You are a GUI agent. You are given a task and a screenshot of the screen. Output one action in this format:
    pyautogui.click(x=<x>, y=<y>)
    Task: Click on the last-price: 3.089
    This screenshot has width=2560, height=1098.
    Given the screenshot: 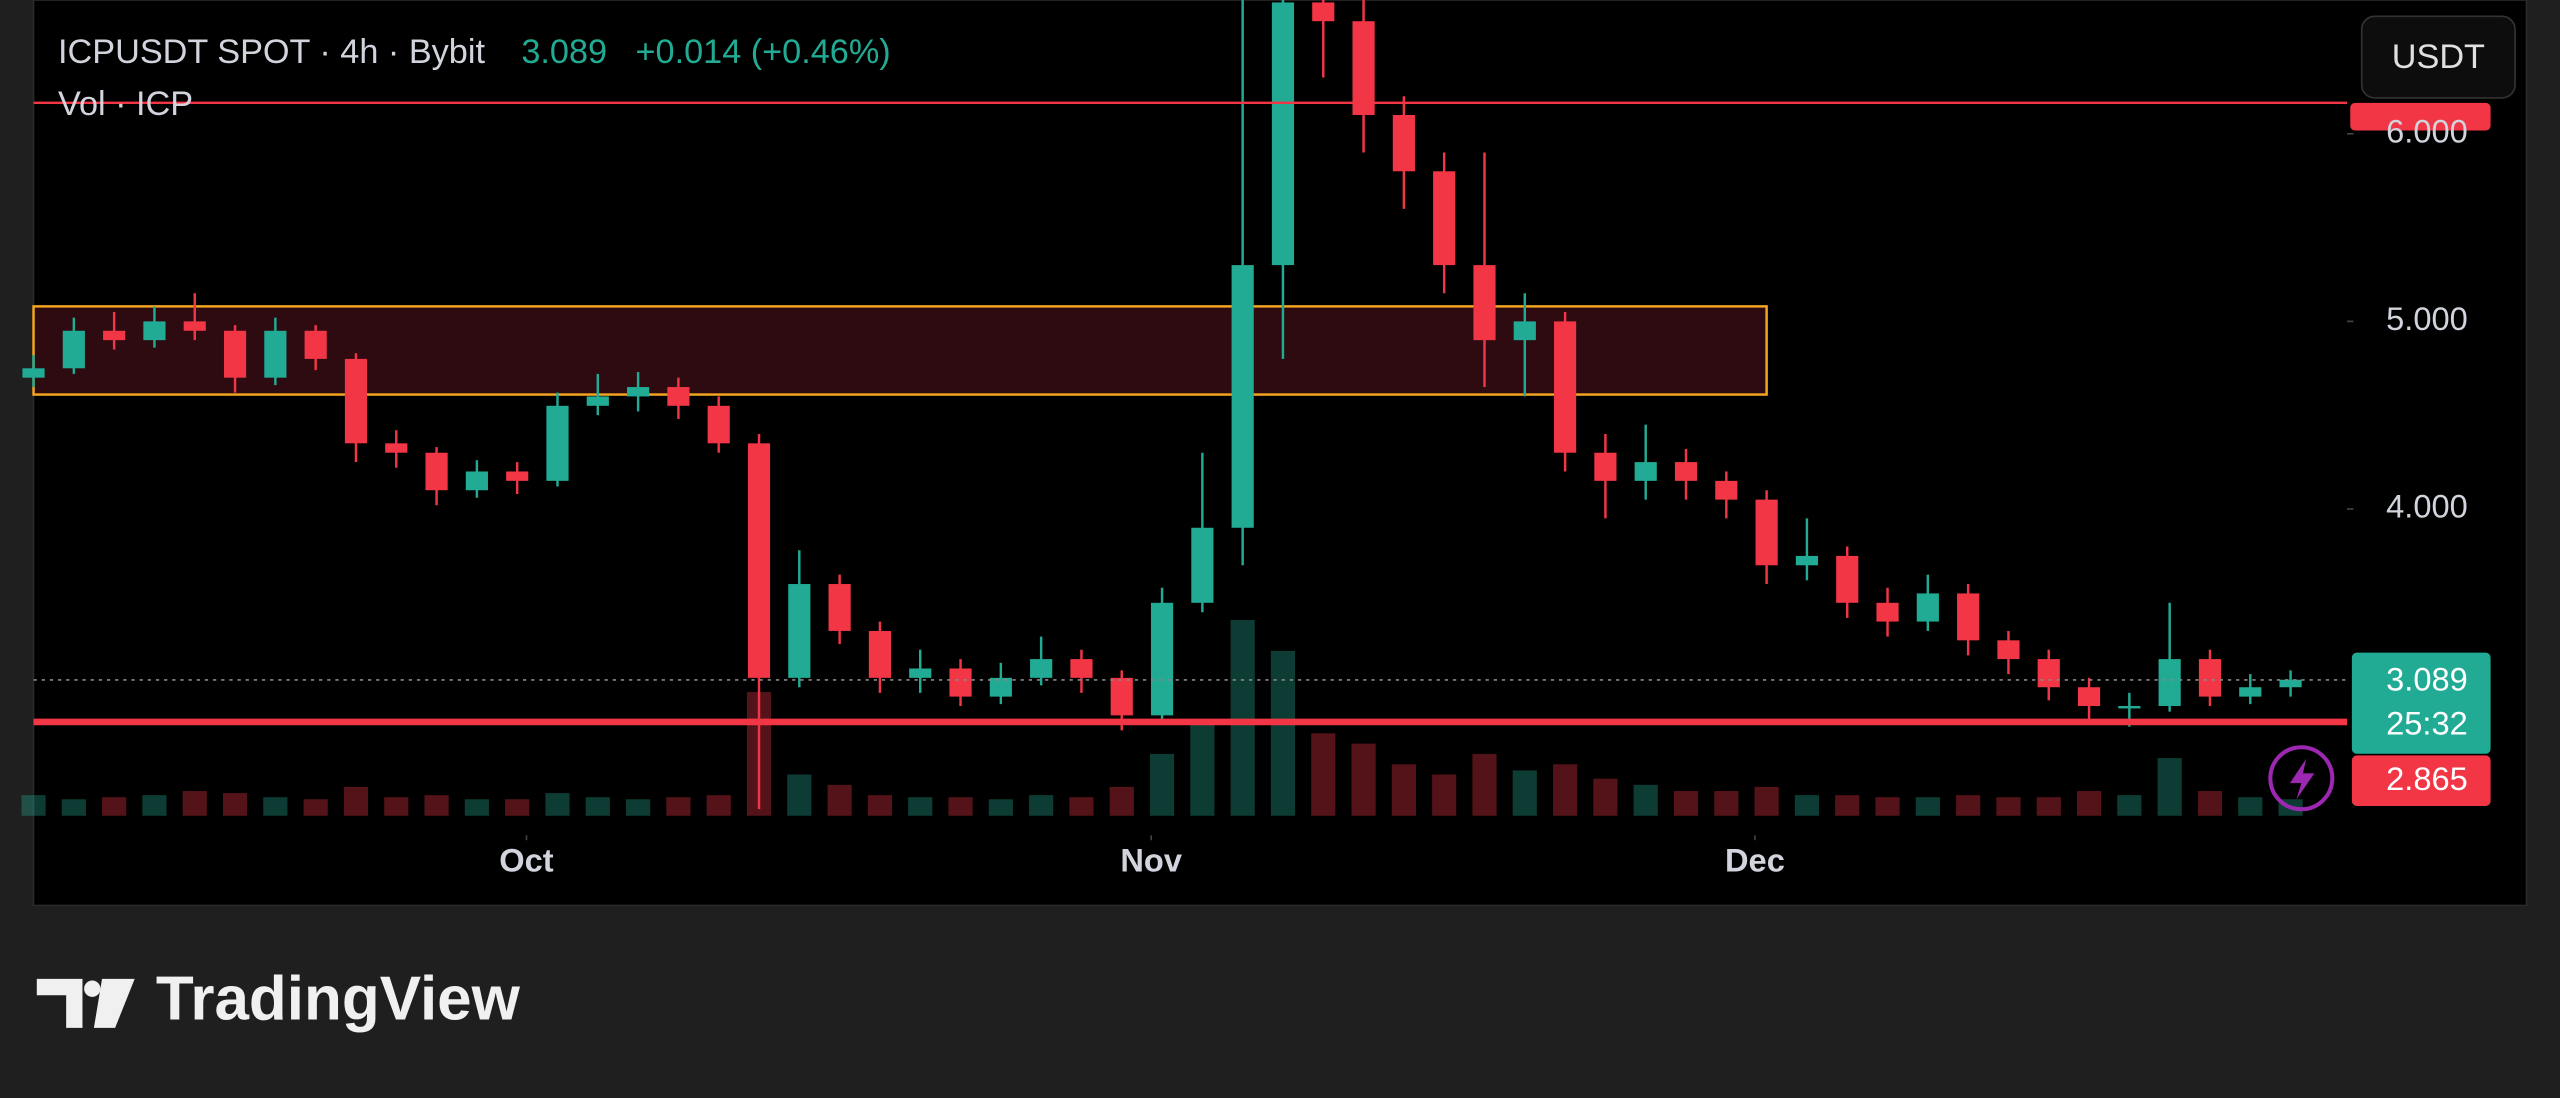 What is the action you would take?
    pyautogui.click(x=564, y=52)
    